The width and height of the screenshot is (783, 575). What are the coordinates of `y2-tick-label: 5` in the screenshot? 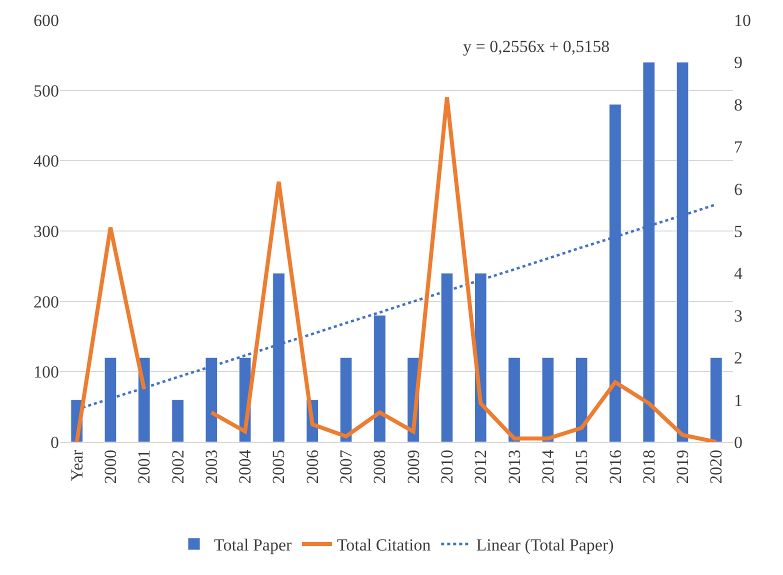 It's located at (738, 231).